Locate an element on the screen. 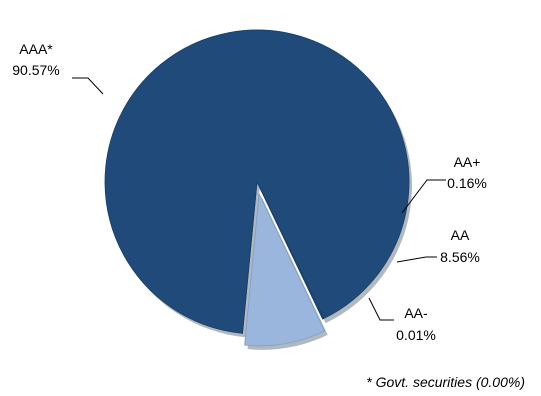 This screenshot has width=541, height=396. slice-value-aa-plus: 0.16% is located at coordinates (467, 183).